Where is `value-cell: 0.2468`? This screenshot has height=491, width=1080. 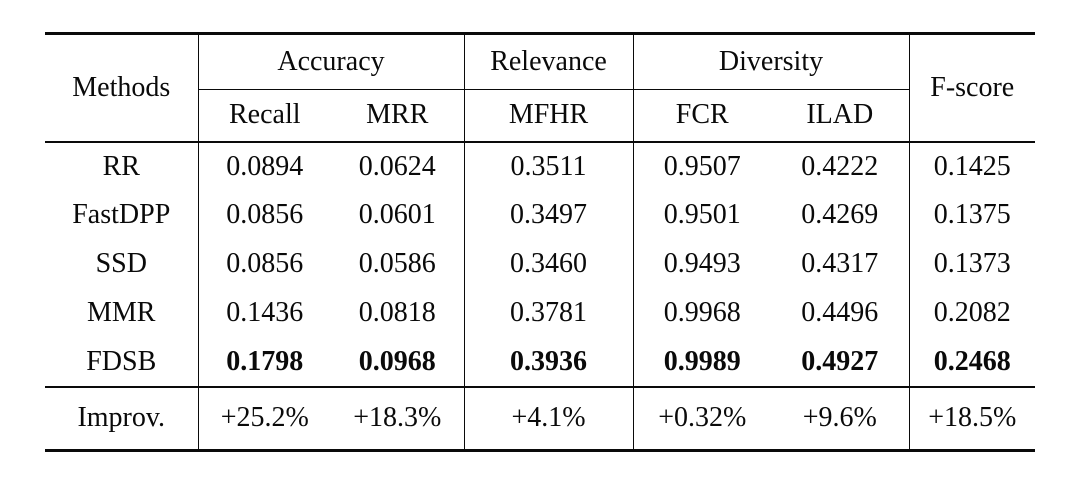 value-cell: 0.2468 is located at coordinates (972, 361).